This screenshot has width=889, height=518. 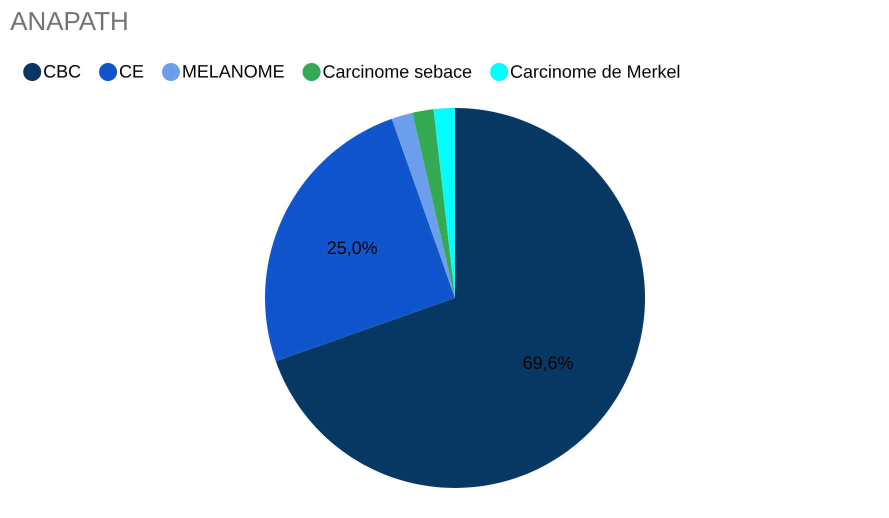 I want to click on data-label: 69,6%, so click(x=548, y=364).